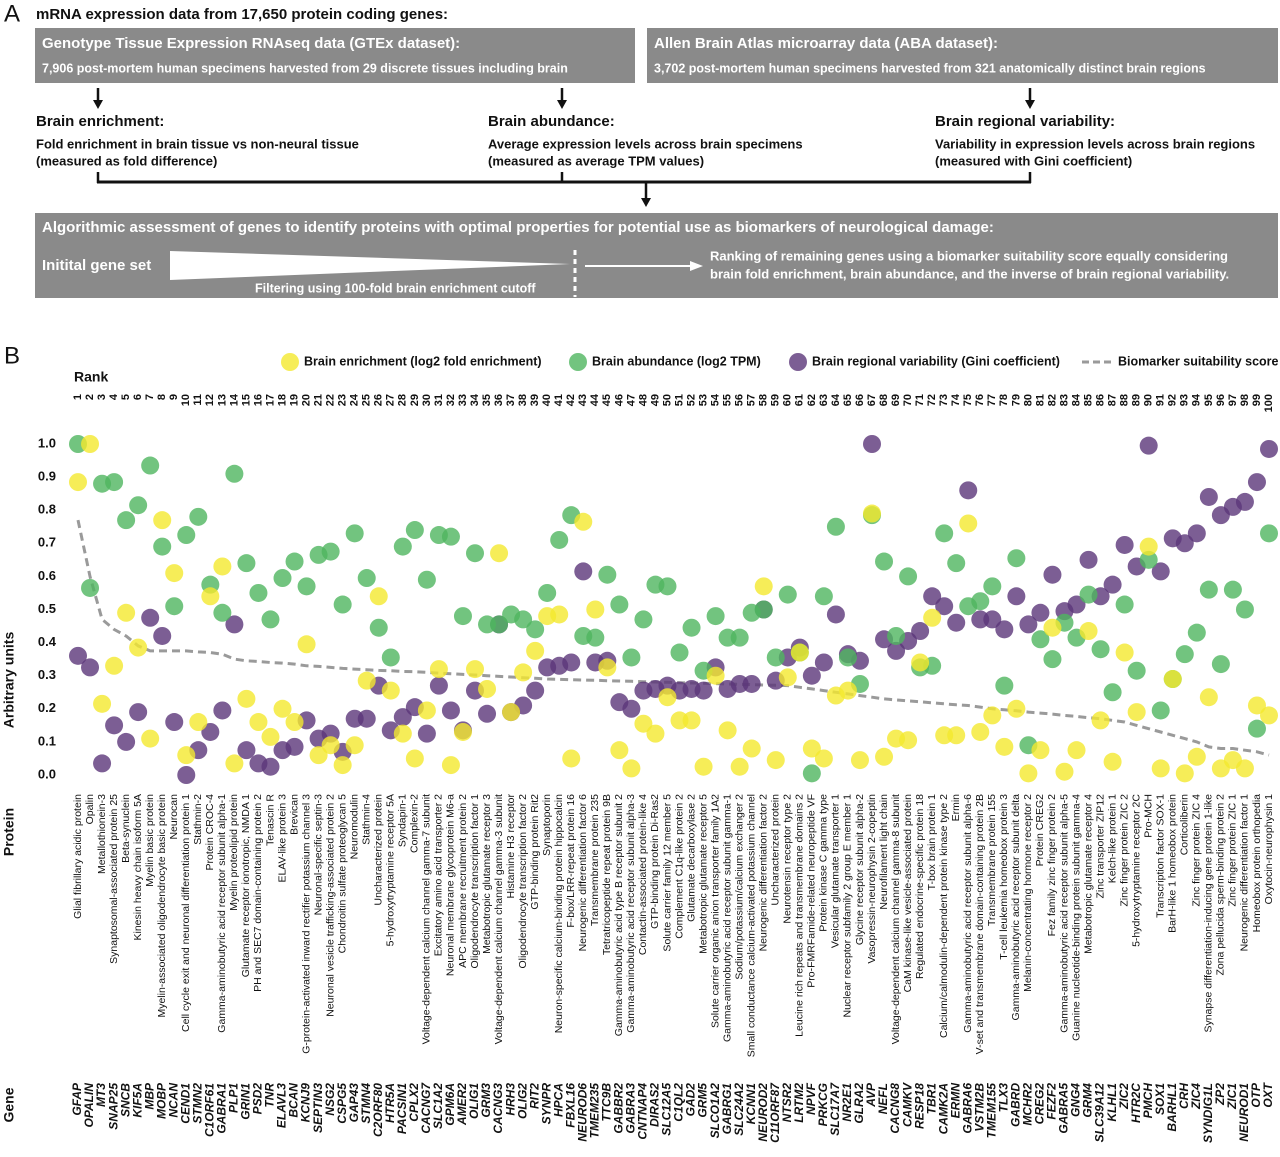 This screenshot has height=1157, width=1280. What do you see at coordinates (149, 1096) in the screenshot?
I see `gene-name: MBP` at bounding box center [149, 1096].